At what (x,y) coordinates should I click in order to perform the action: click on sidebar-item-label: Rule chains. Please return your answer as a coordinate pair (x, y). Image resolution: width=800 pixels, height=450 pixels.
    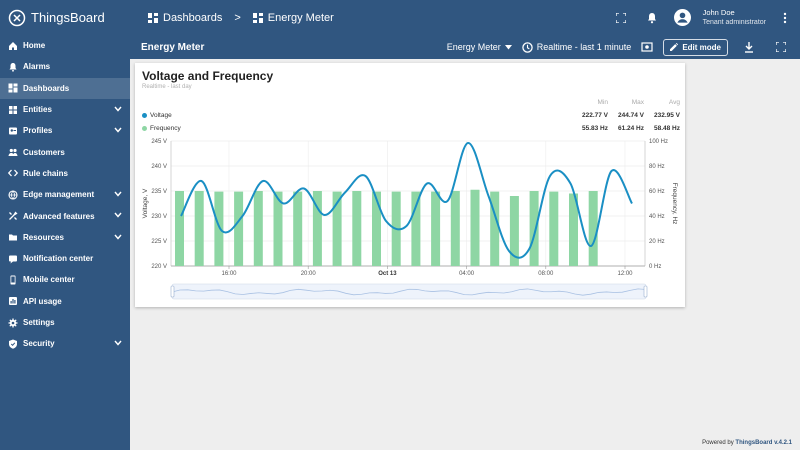
    Looking at the image, I should click on (45, 173).